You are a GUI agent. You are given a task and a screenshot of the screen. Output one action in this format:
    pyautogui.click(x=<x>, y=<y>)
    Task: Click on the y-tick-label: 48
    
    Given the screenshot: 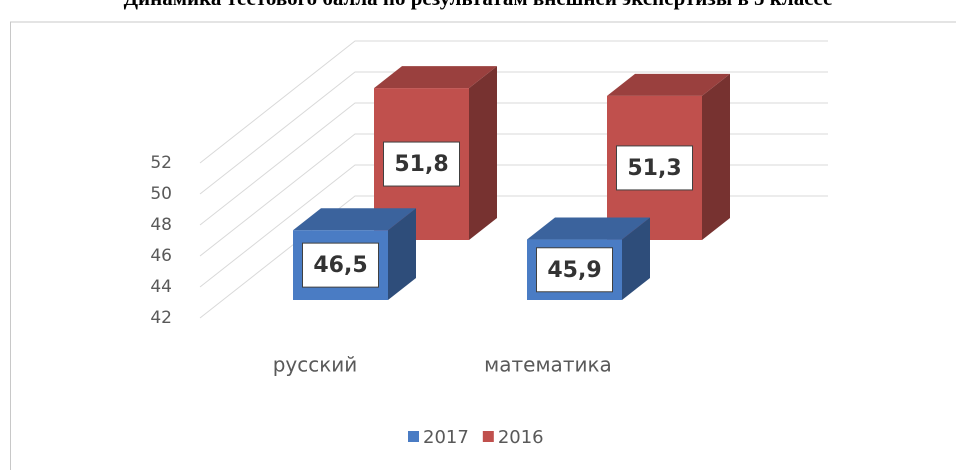 What is the action you would take?
    pyautogui.click(x=161, y=225)
    